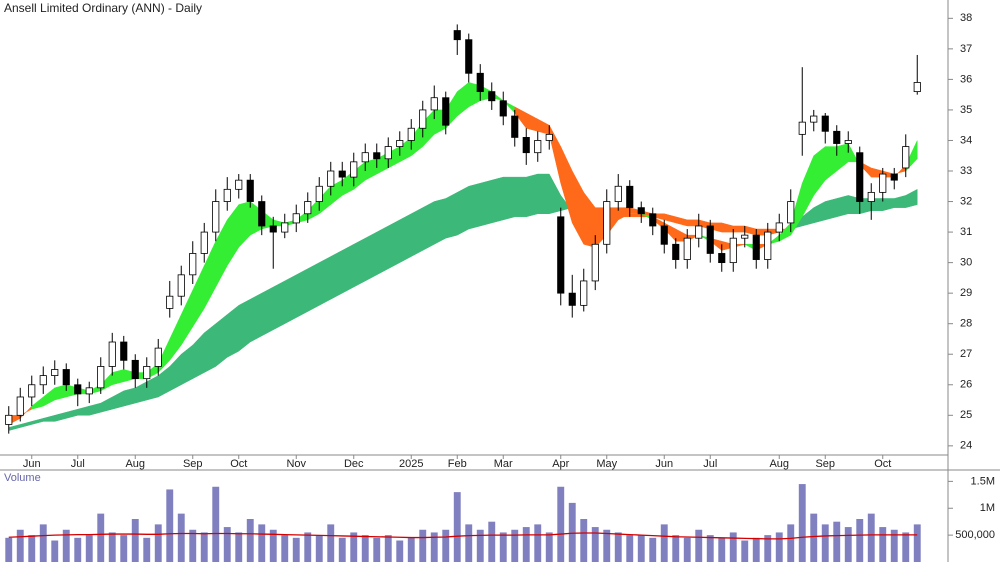 The height and width of the screenshot is (562, 1000). What do you see at coordinates (503, 464) in the screenshot?
I see `x-tick-label: Mar` at bounding box center [503, 464].